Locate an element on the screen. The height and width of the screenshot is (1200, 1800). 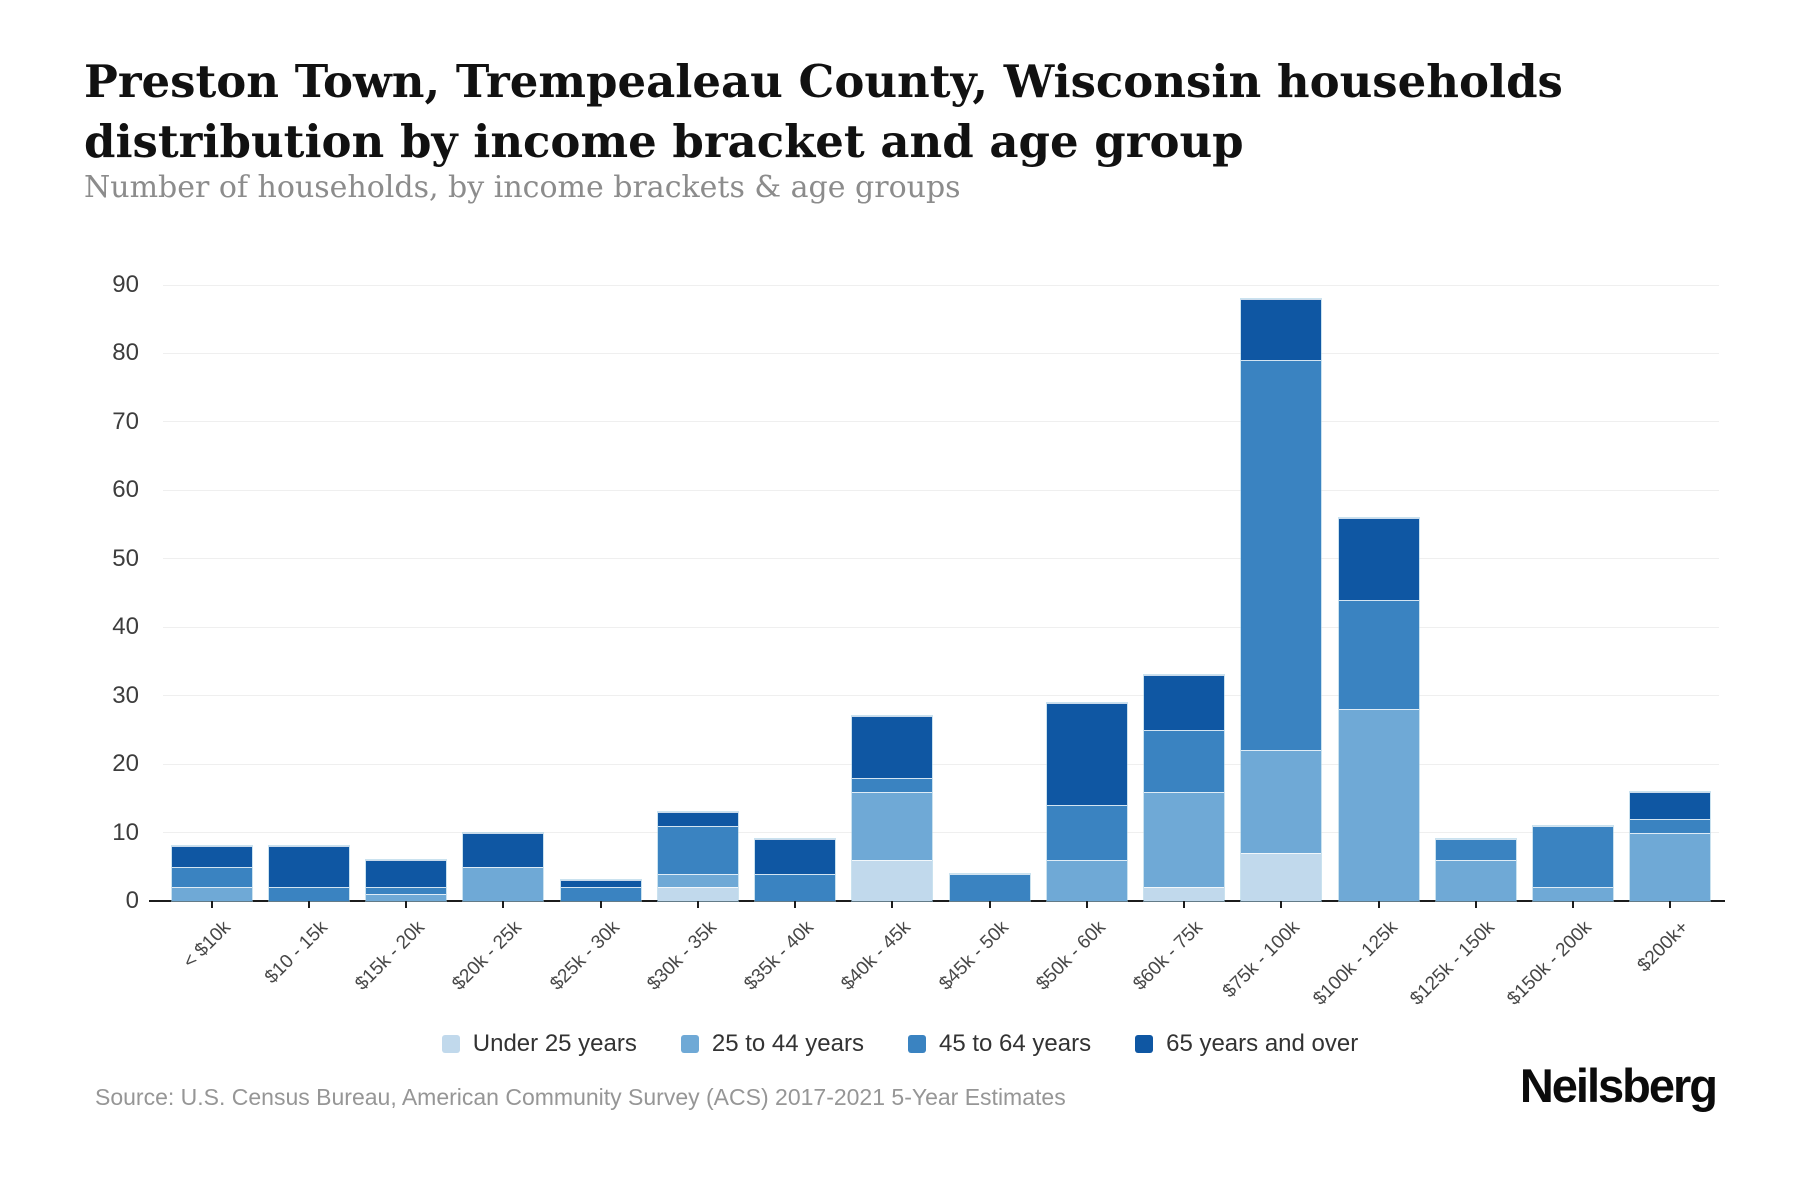
legend-label: 65 years and over is located at coordinates (1262, 1043).